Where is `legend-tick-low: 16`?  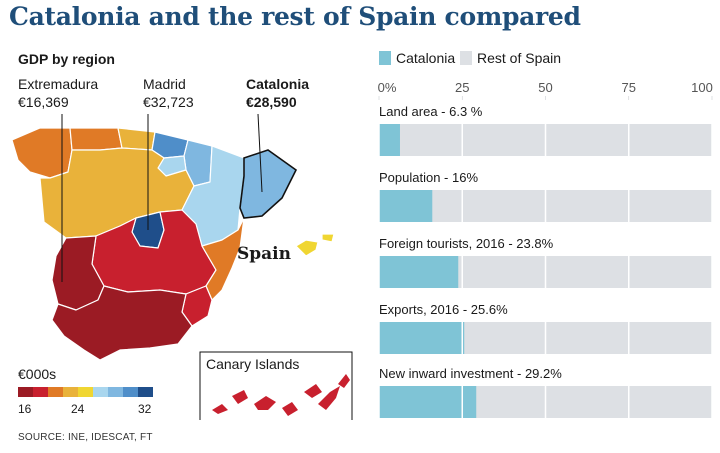 legend-tick-low: 16 is located at coordinates (25, 409).